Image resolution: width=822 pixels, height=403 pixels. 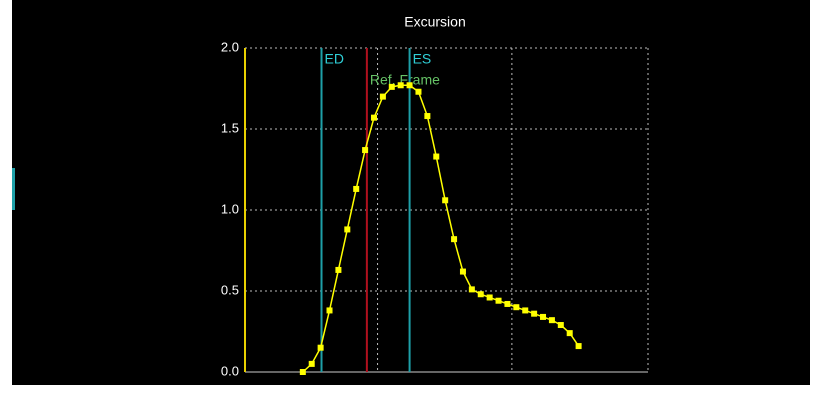 I want to click on marker-label: ES, so click(x=422, y=59).